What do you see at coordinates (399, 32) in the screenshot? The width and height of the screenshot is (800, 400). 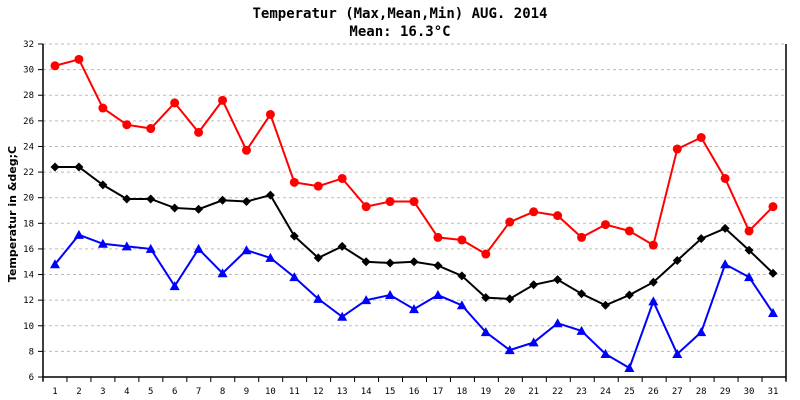 I see `chart-subtitle: Mean: 16.3°C` at bounding box center [399, 32].